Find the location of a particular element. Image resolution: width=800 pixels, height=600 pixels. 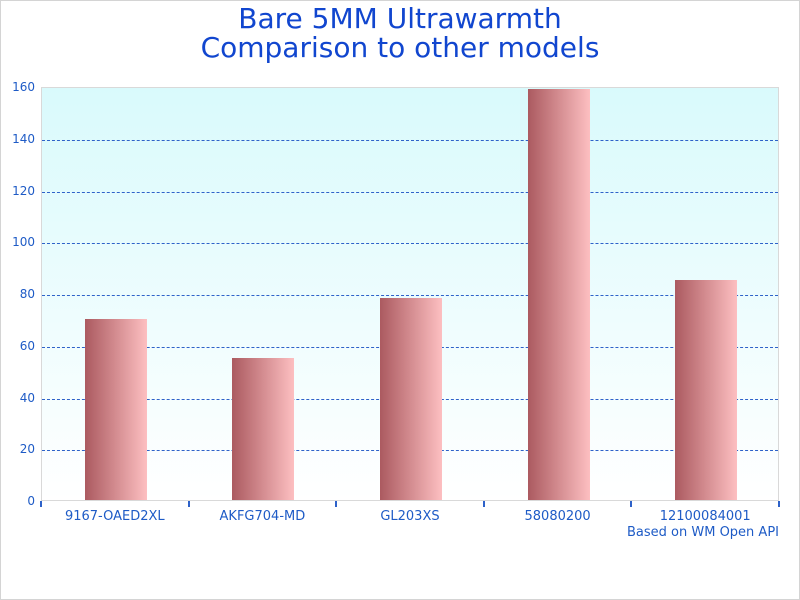

x-category-label: 12100084001 is located at coordinates (705, 516).